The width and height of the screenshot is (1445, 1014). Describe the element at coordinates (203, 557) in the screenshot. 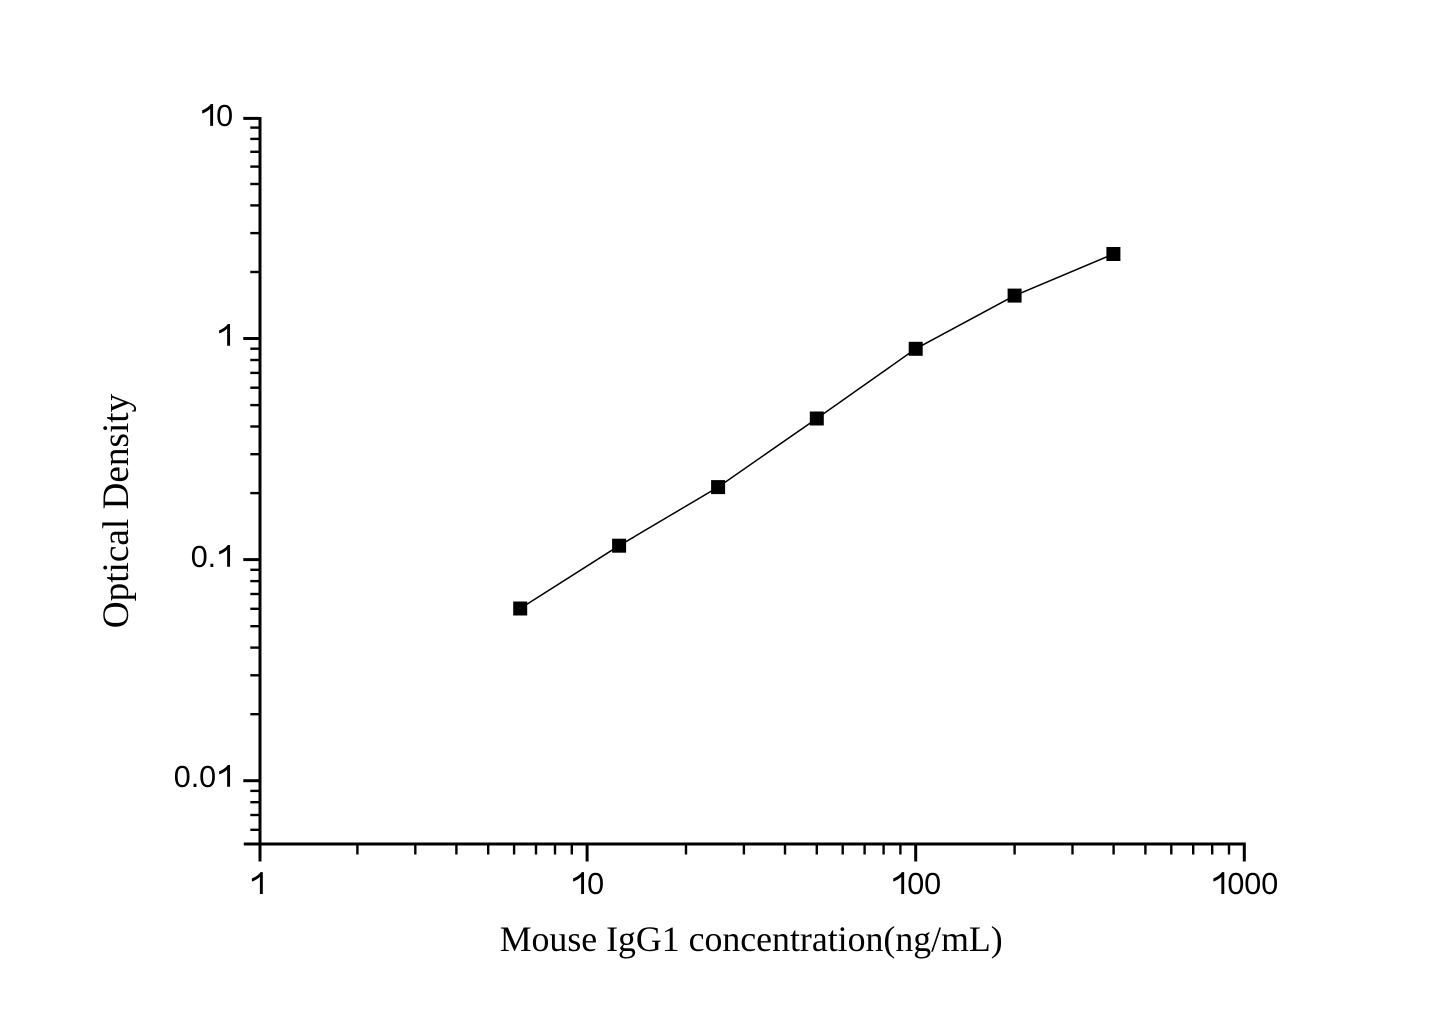

I see `svg-text: 0.` at that location.